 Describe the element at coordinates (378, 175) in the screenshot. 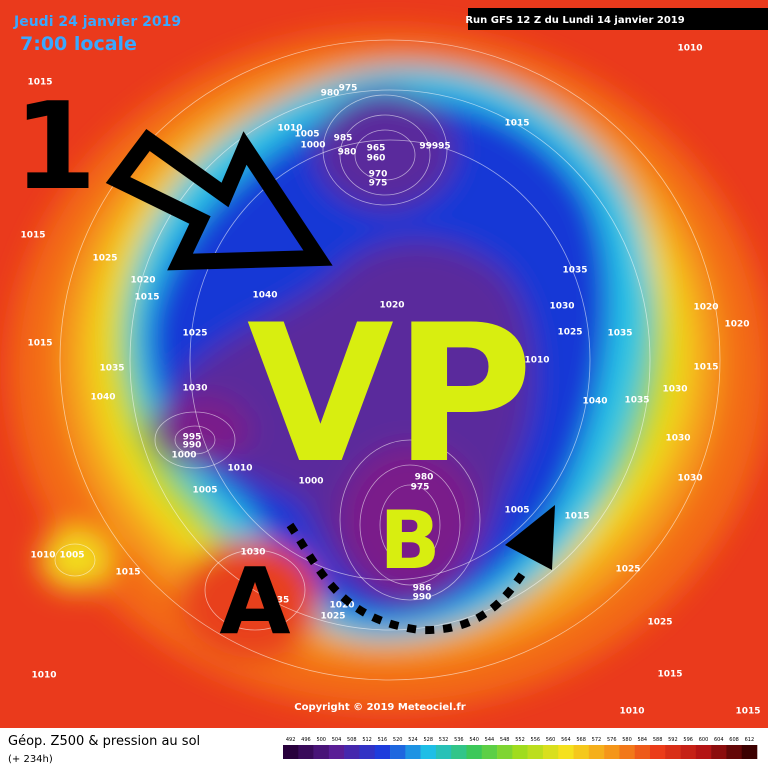

I see `isobar-label: 970` at that location.